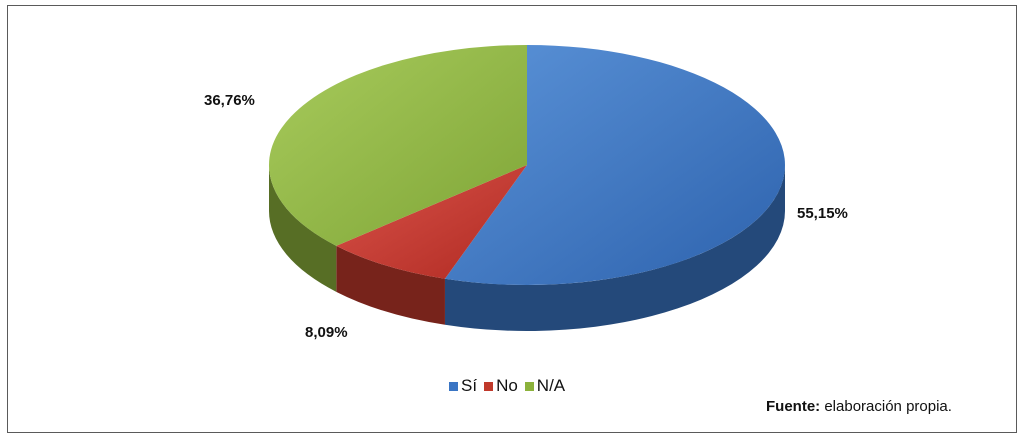  I want to click on legend-swatch-no, so click(489, 386).